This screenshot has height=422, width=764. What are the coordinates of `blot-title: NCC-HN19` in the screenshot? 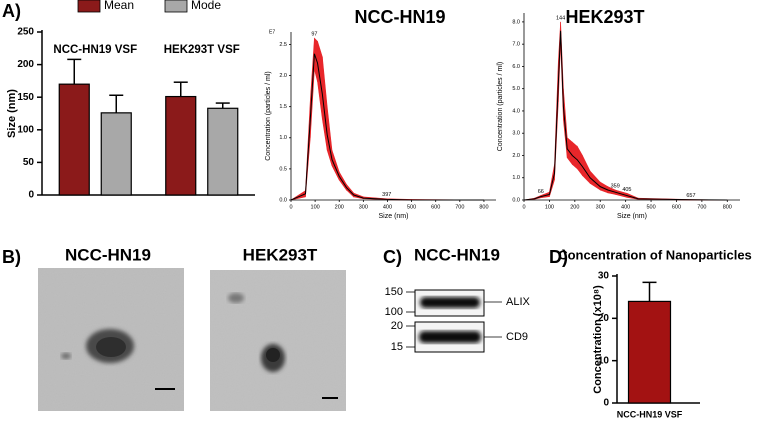 It's located at (457, 254).